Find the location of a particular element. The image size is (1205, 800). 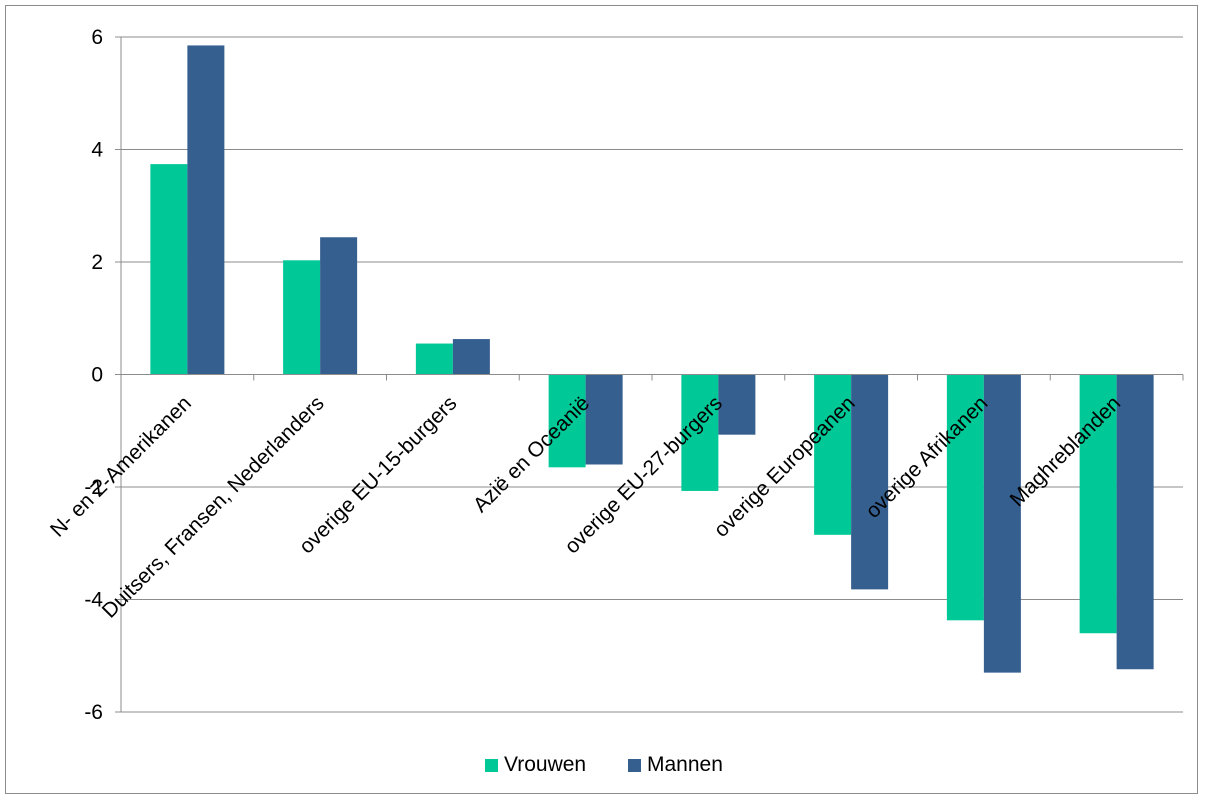

y-tick-label: -2 is located at coordinates (93, 487).